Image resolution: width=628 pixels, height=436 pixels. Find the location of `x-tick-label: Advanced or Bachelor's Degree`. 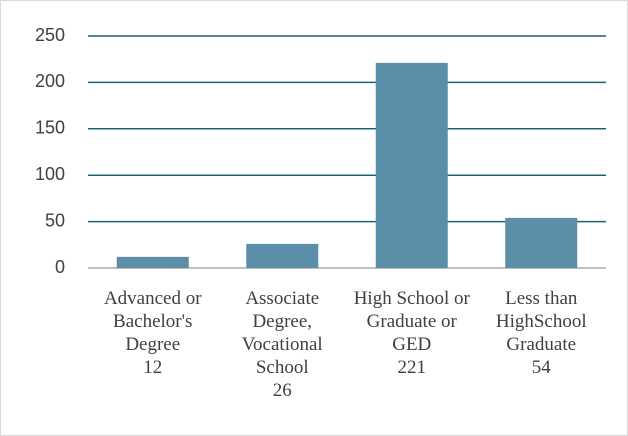

x-tick-label: Advanced or Bachelor's Degree is located at coordinates (152, 321).